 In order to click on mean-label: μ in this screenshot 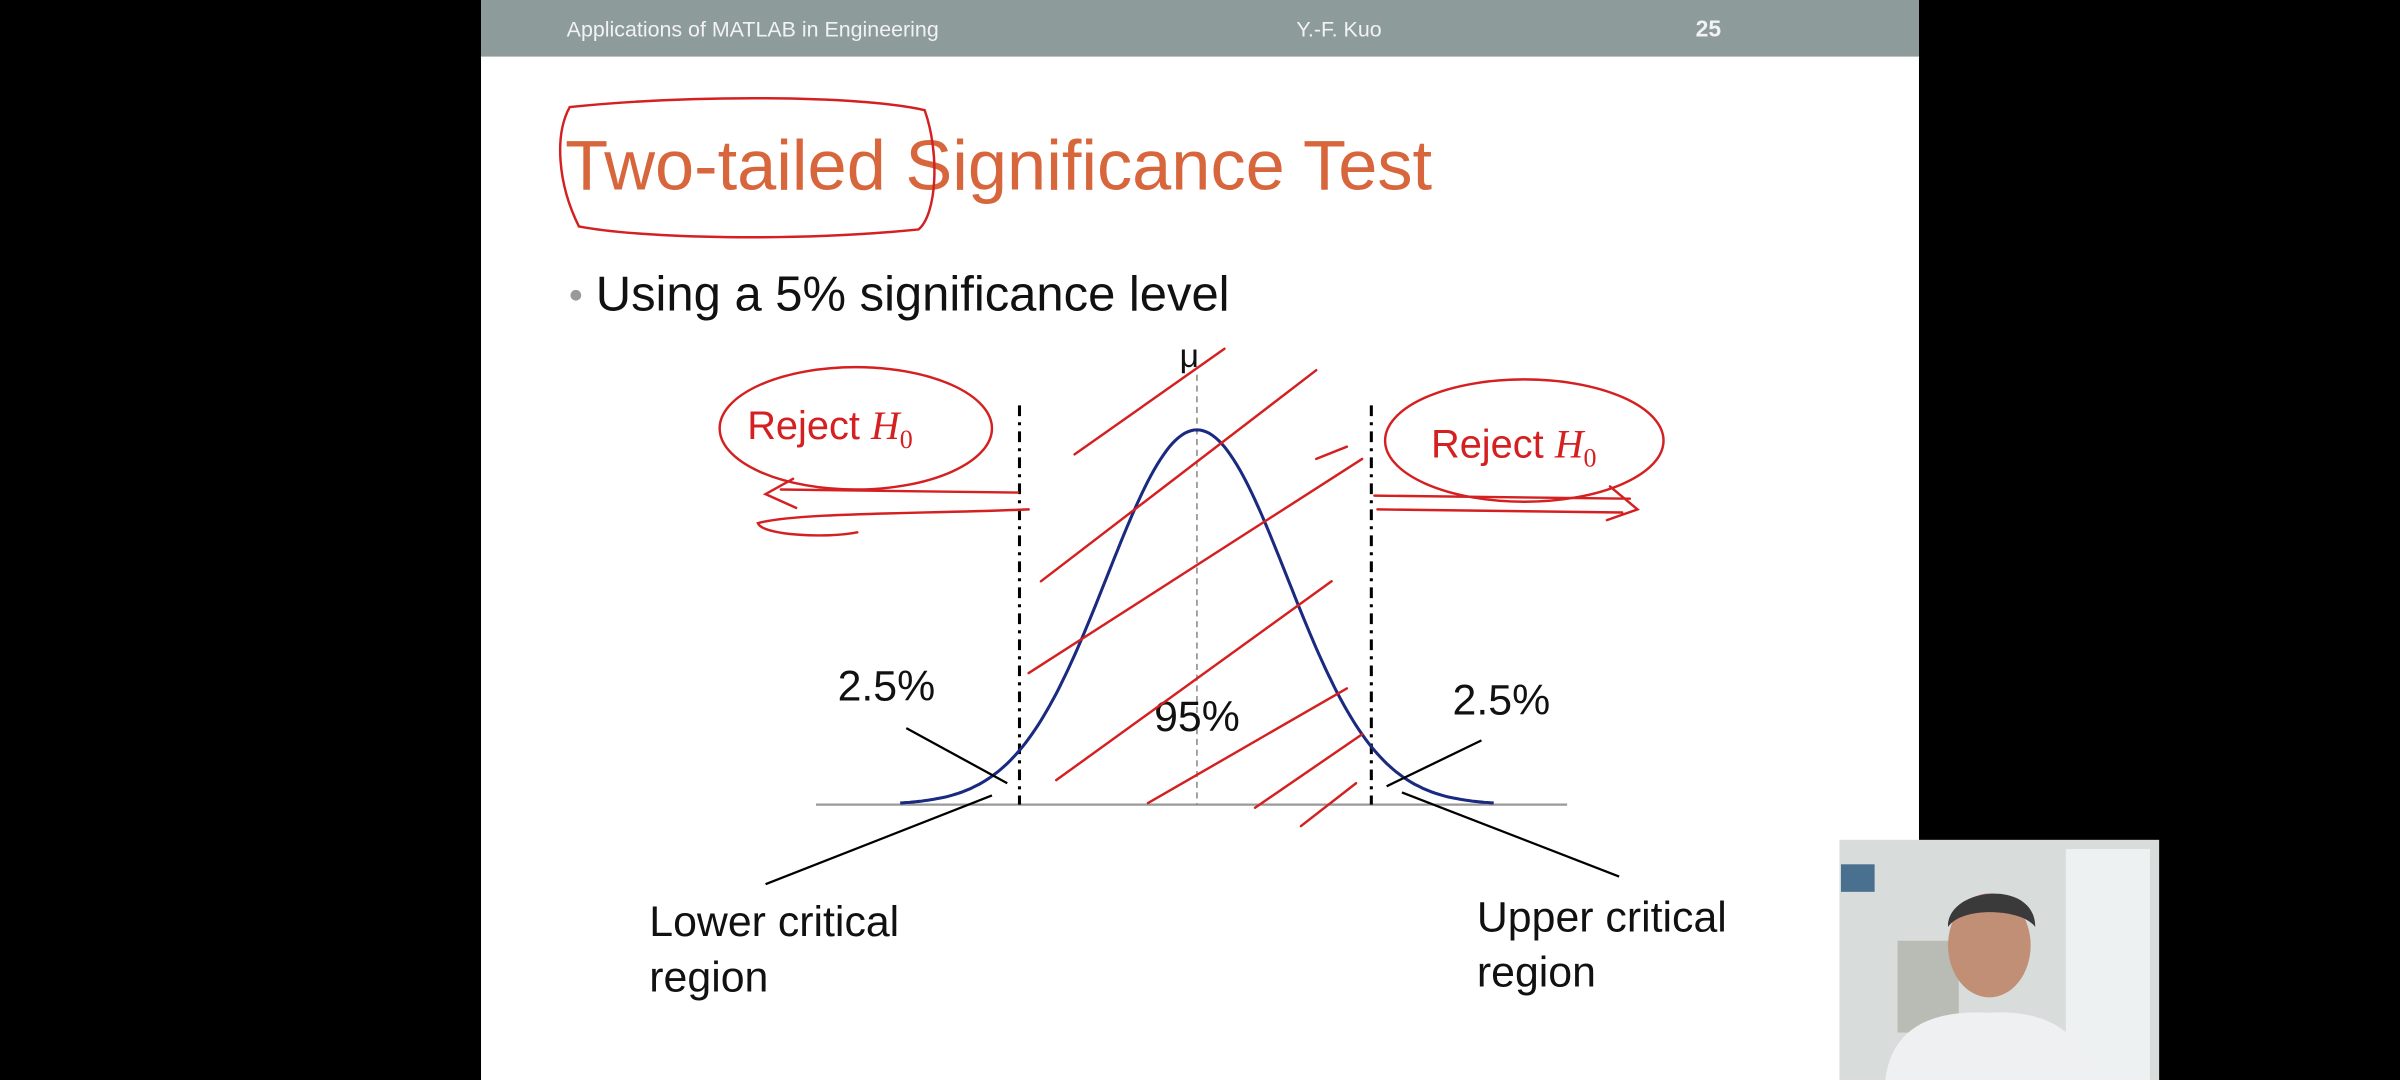, I will do `click(1189, 356)`.